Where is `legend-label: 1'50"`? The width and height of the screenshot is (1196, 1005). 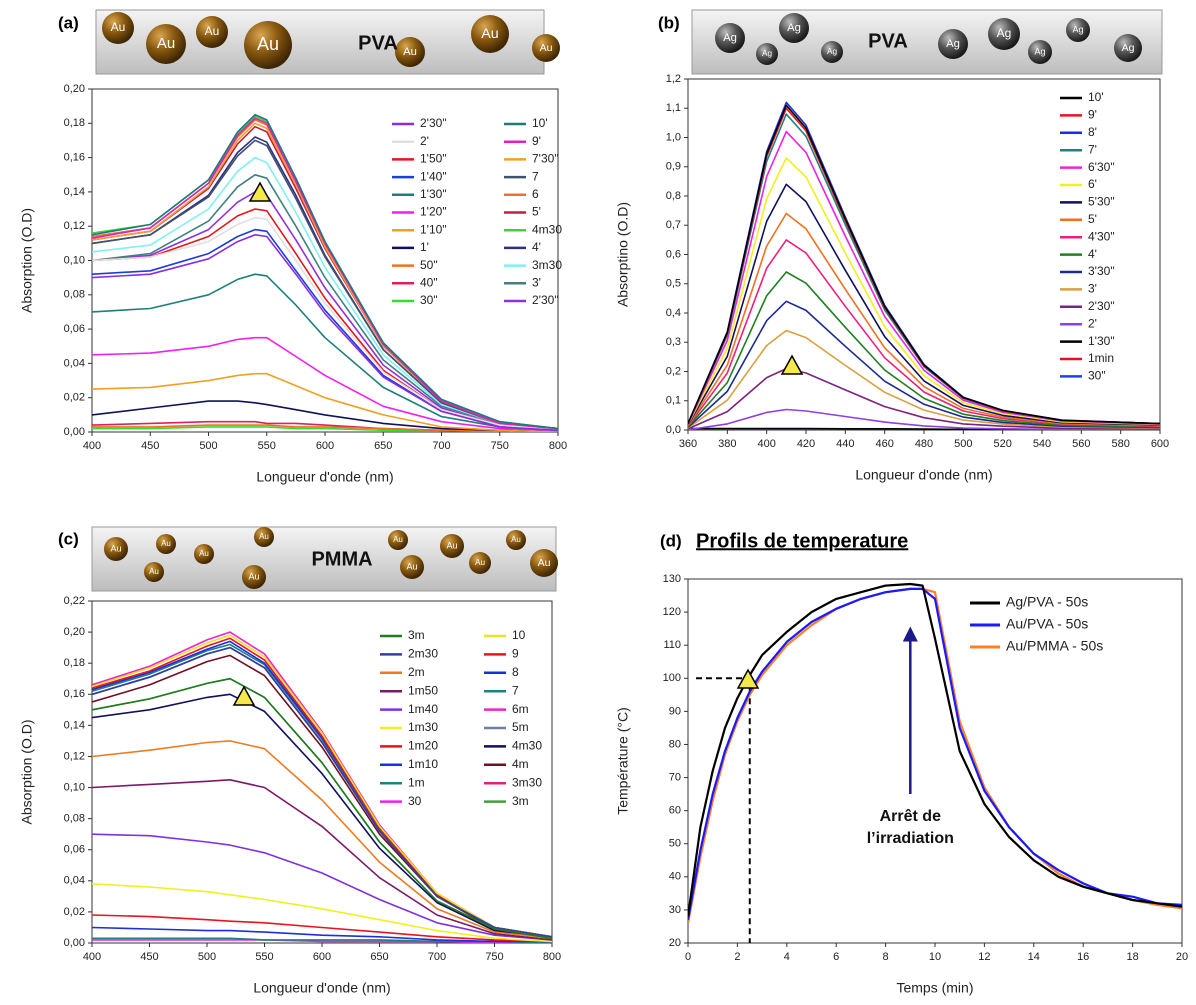
legend-label: 1'50" is located at coordinates (433, 159).